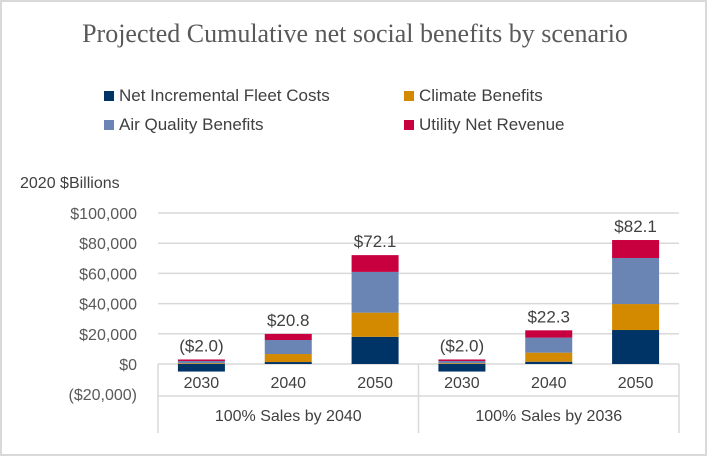 This screenshot has width=707, height=456. What do you see at coordinates (128, 365) in the screenshot?
I see `y-tick-label: $0` at bounding box center [128, 365].